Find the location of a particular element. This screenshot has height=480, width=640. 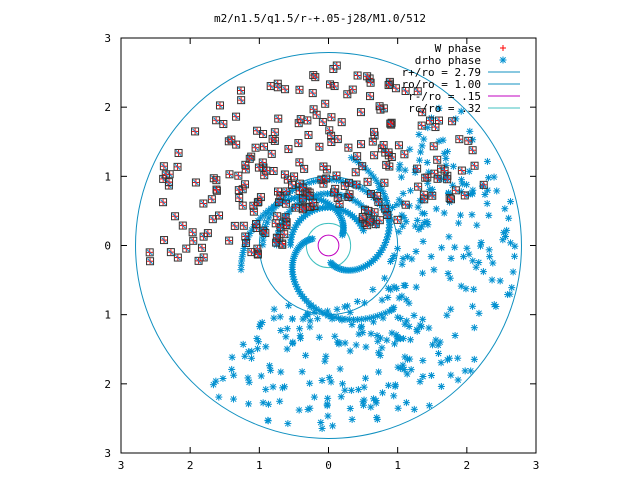

x-tick-label: 3 is located at coordinates (121, 465).